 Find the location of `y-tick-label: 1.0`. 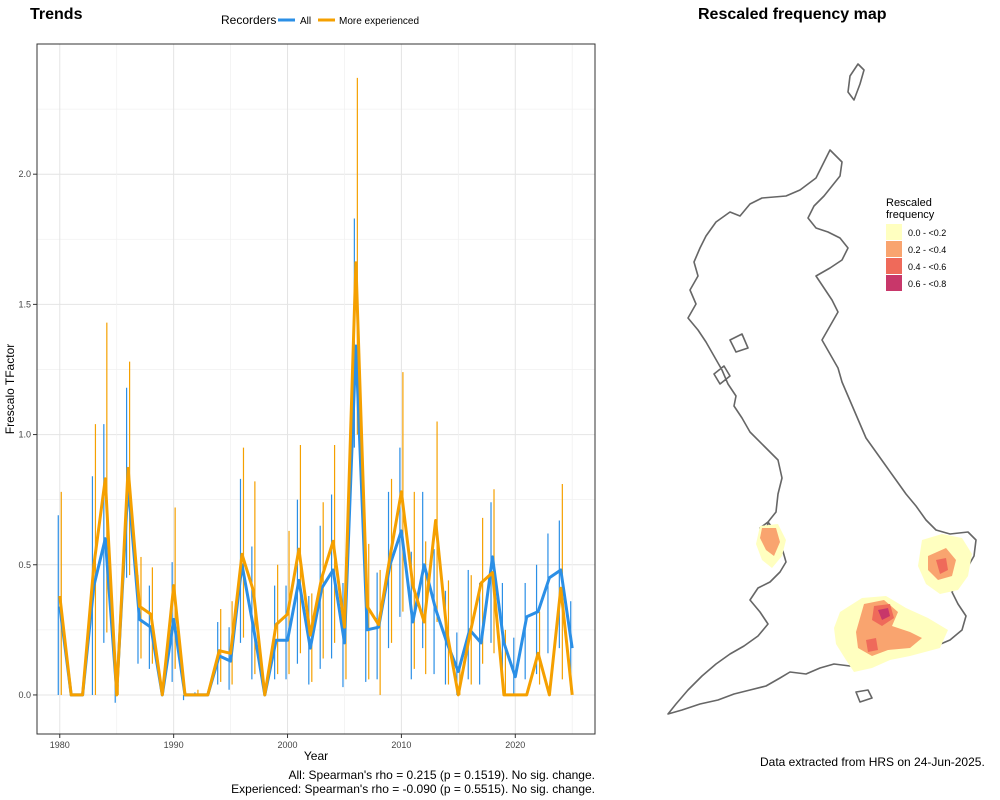

y-tick-label: 1.0 is located at coordinates (24, 435).